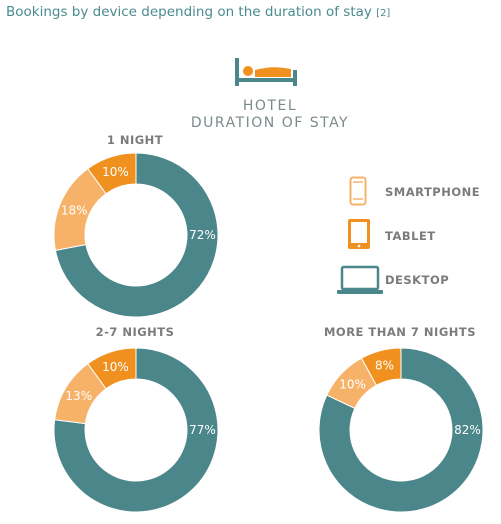  I want to click on title-reference: [2], so click(383, 13).